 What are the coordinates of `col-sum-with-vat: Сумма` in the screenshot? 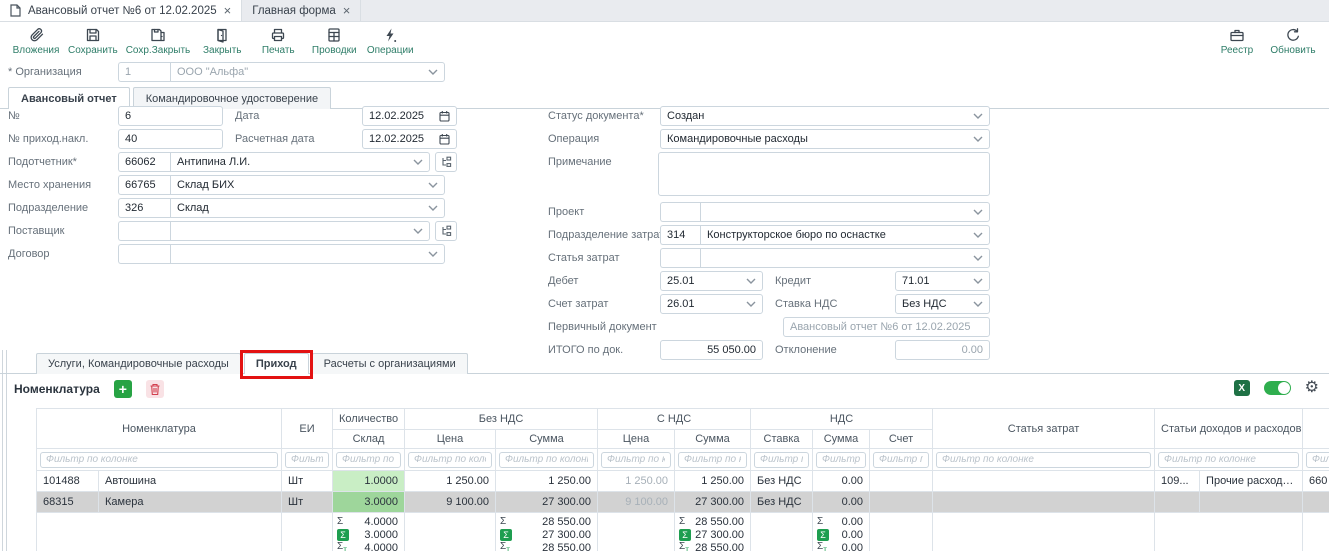 It's located at (713, 439).